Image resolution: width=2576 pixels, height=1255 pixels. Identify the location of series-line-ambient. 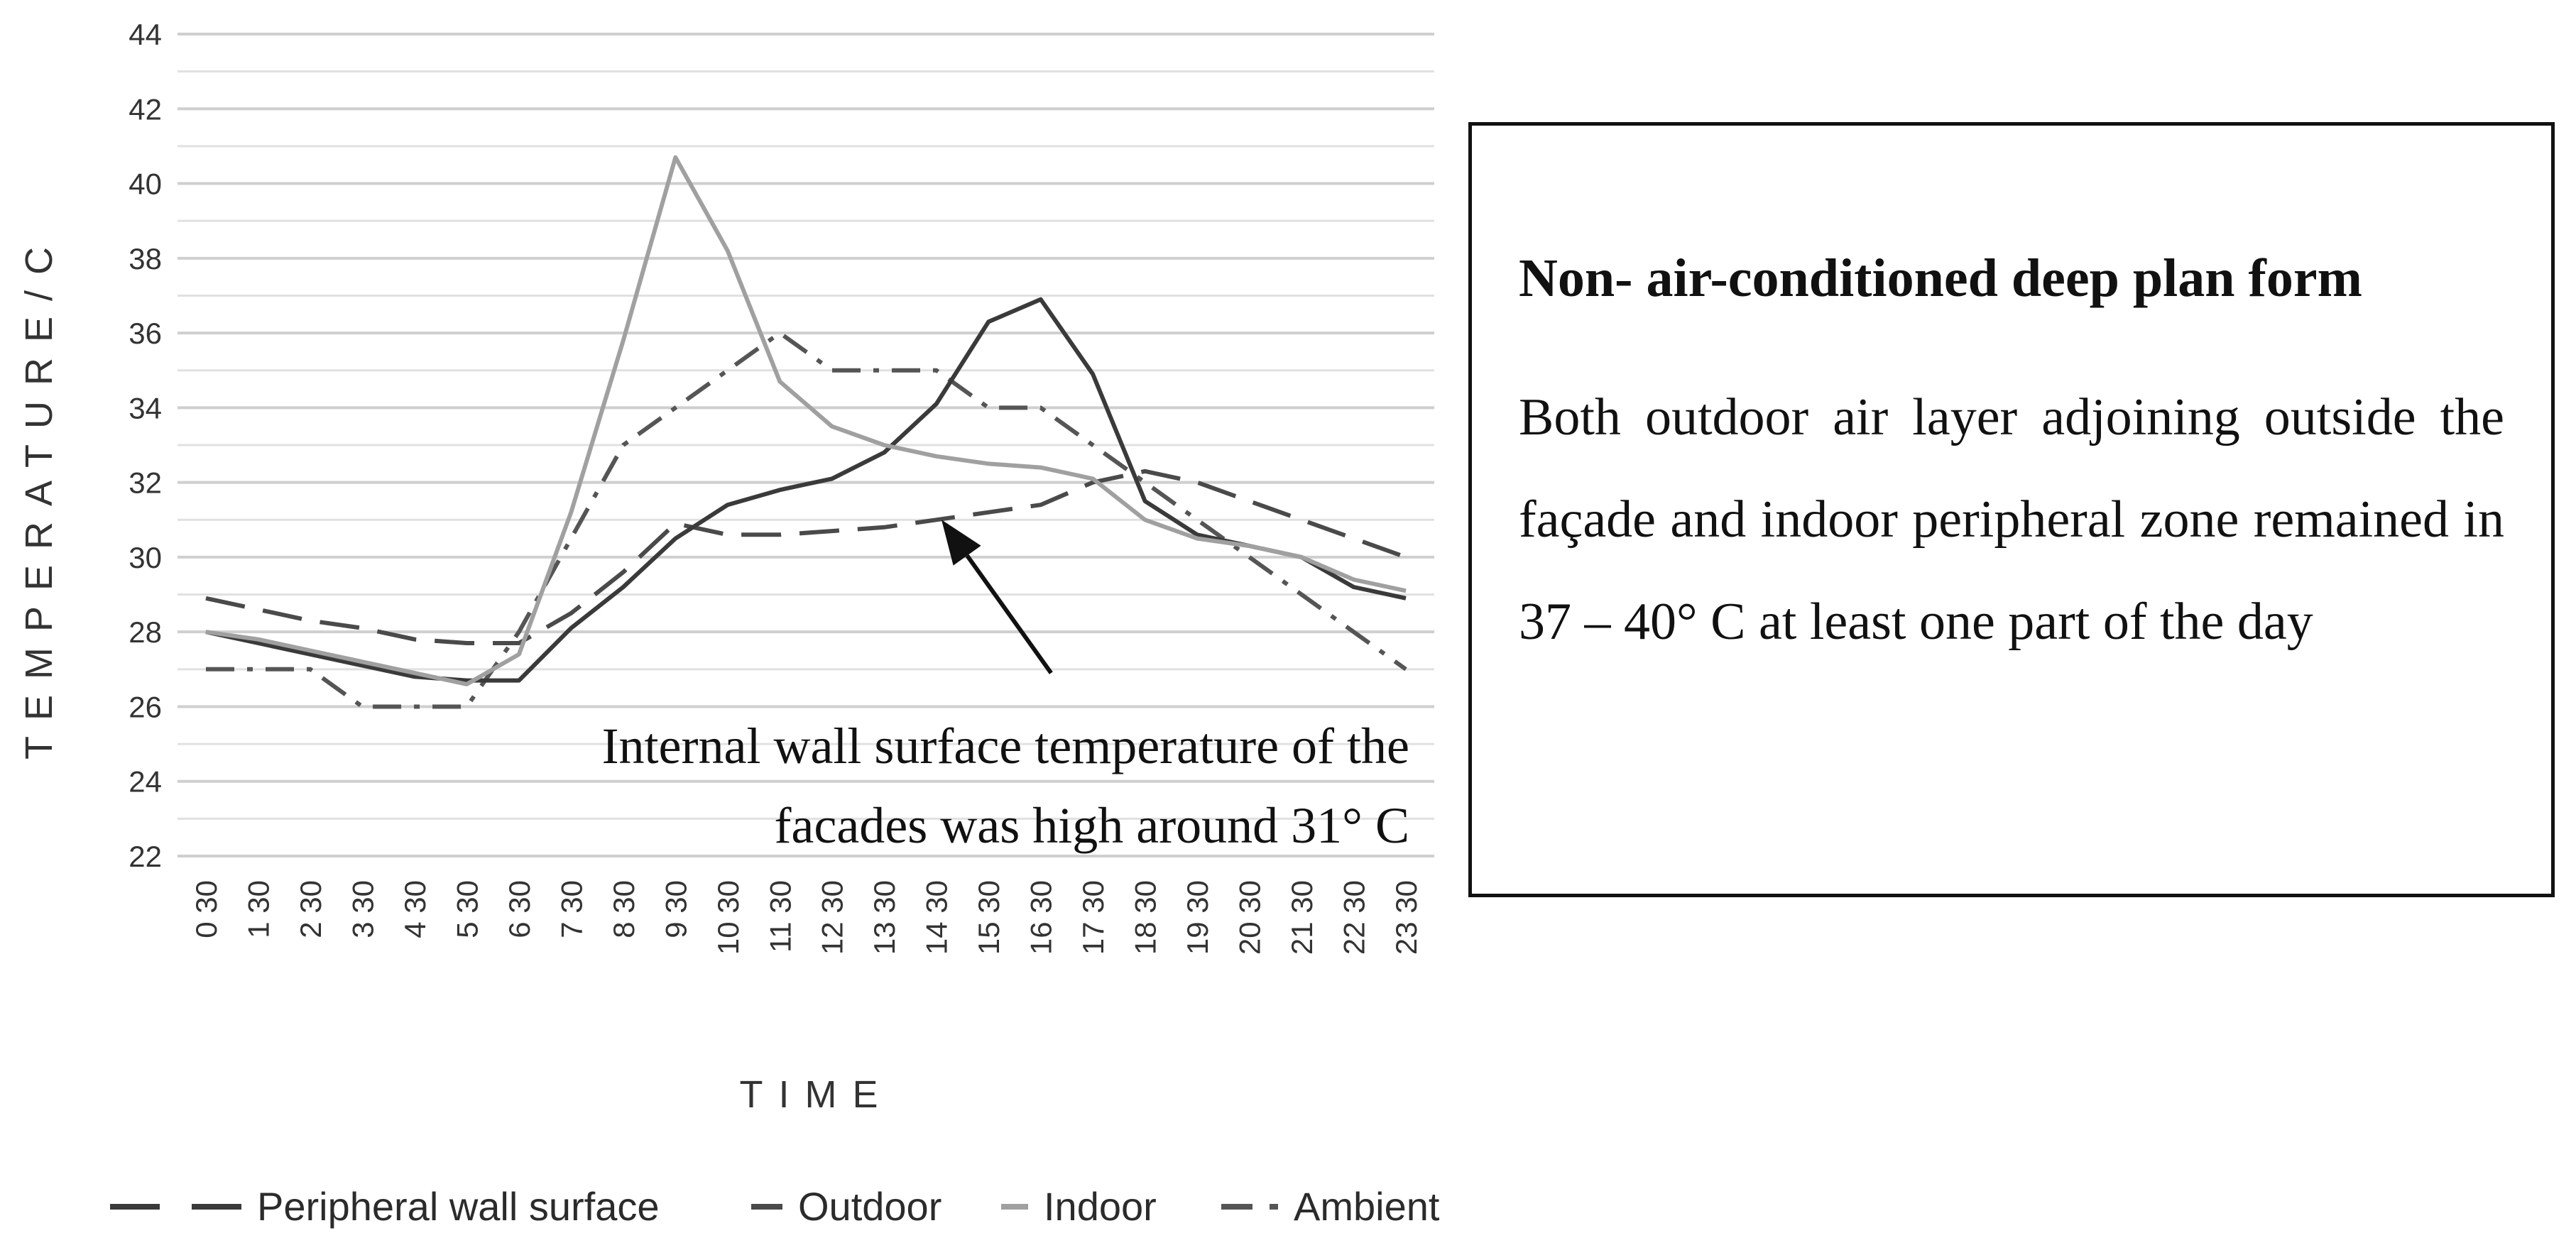
(806, 520).